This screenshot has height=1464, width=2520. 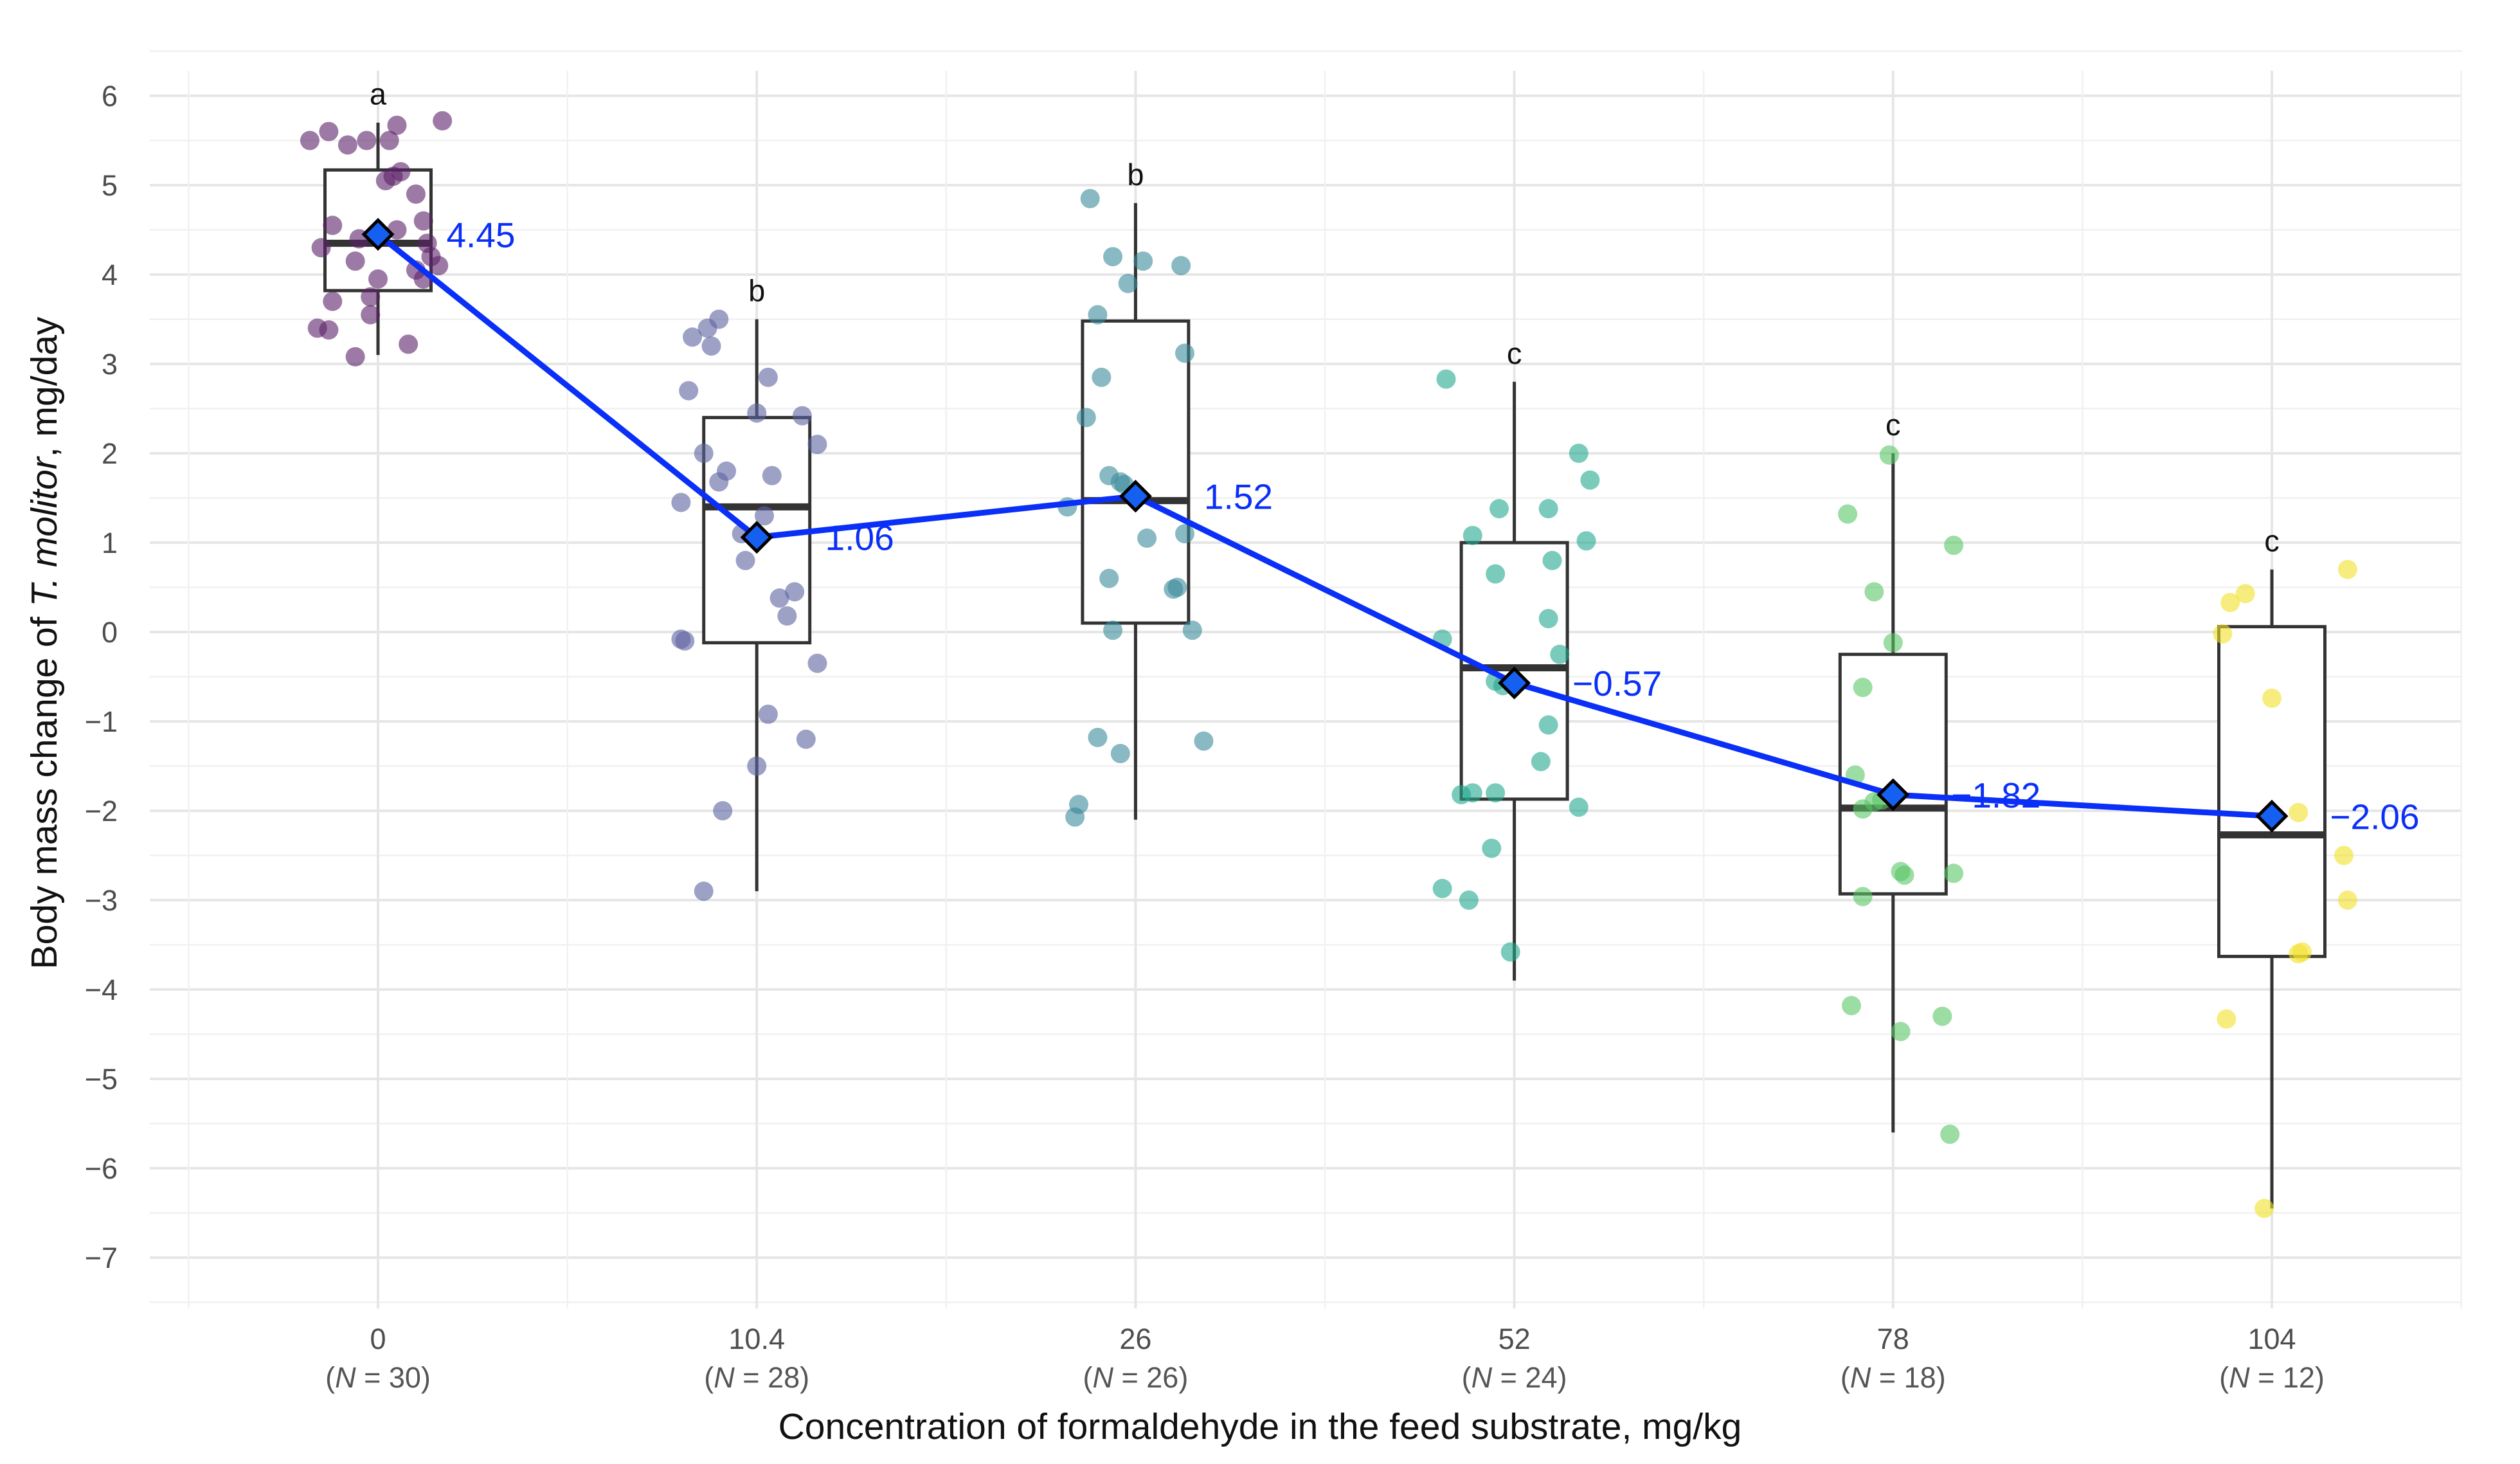 I want to click on y-tick-label: 3, so click(x=110, y=364).